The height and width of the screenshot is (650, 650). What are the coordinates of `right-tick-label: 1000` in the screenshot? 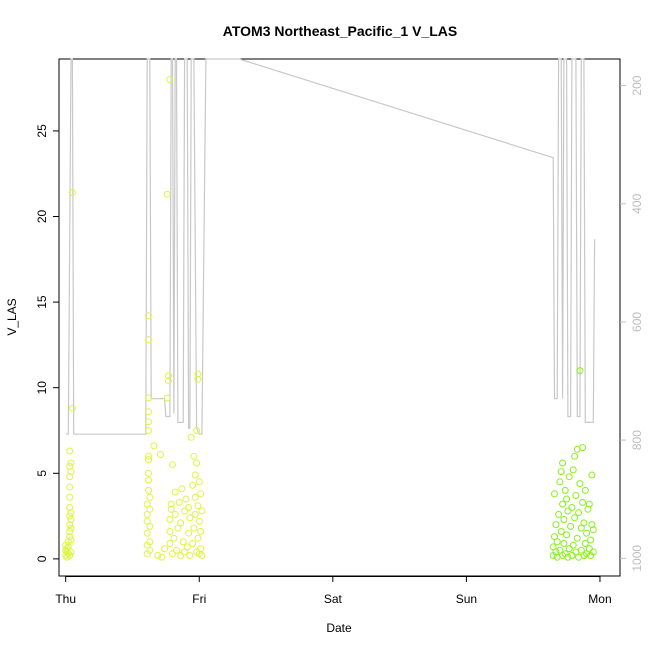 It's located at (637, 558).